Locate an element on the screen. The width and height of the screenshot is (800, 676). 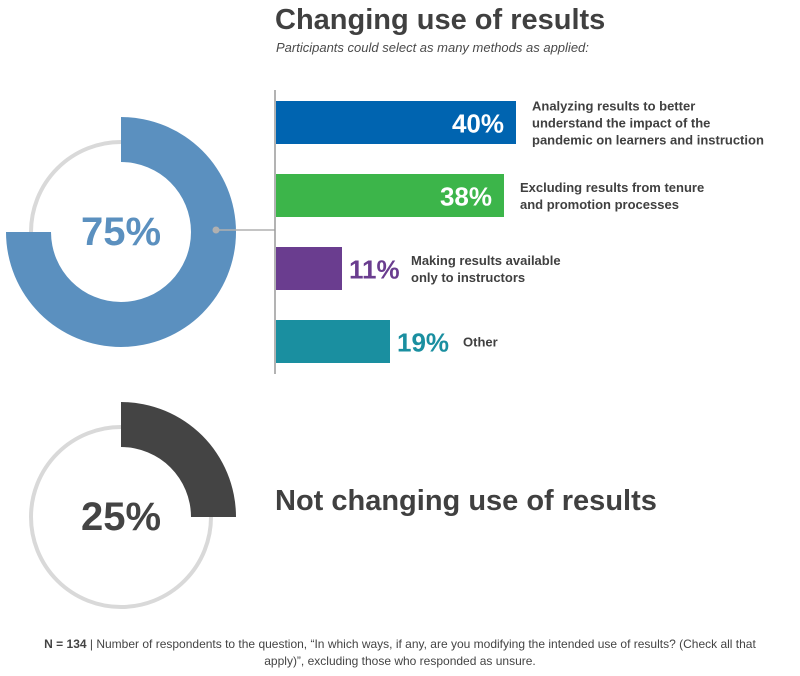
bar-value-label-4: 19% is located at coordinates (423, 343).